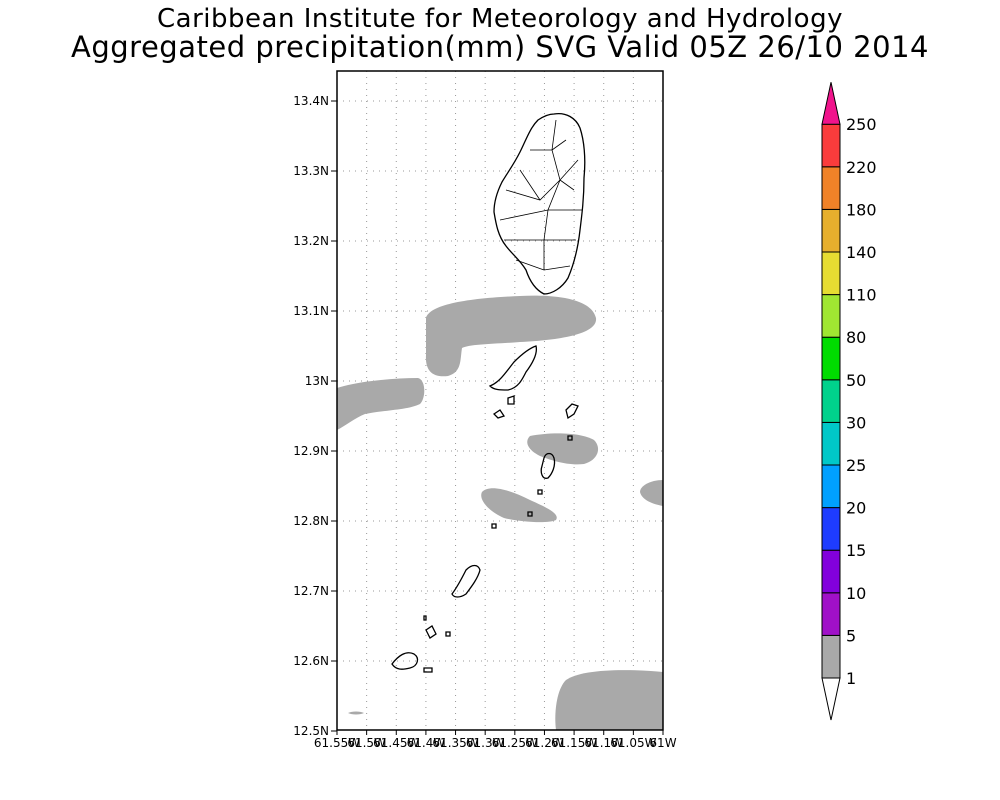 Image resolution: width=1000 pixels, height=800 pixels. Describe the element at coordinates (381, 404) in the screenshot. I see `precip-area-west` at that location.